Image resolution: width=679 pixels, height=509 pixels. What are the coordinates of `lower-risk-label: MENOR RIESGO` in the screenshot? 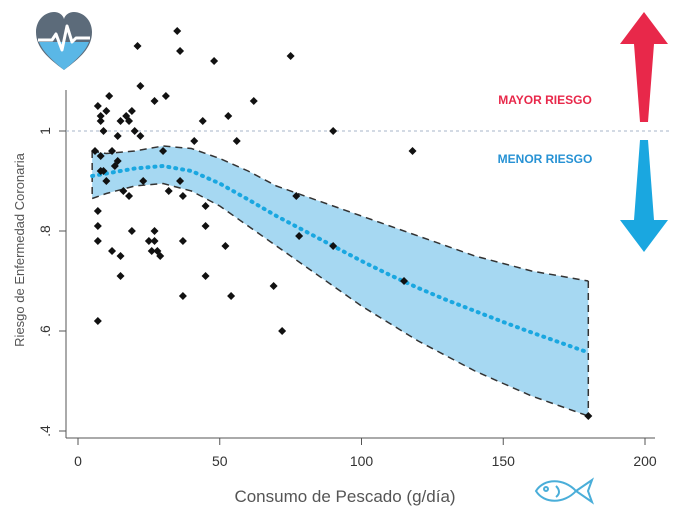 It's located at (545, 159).